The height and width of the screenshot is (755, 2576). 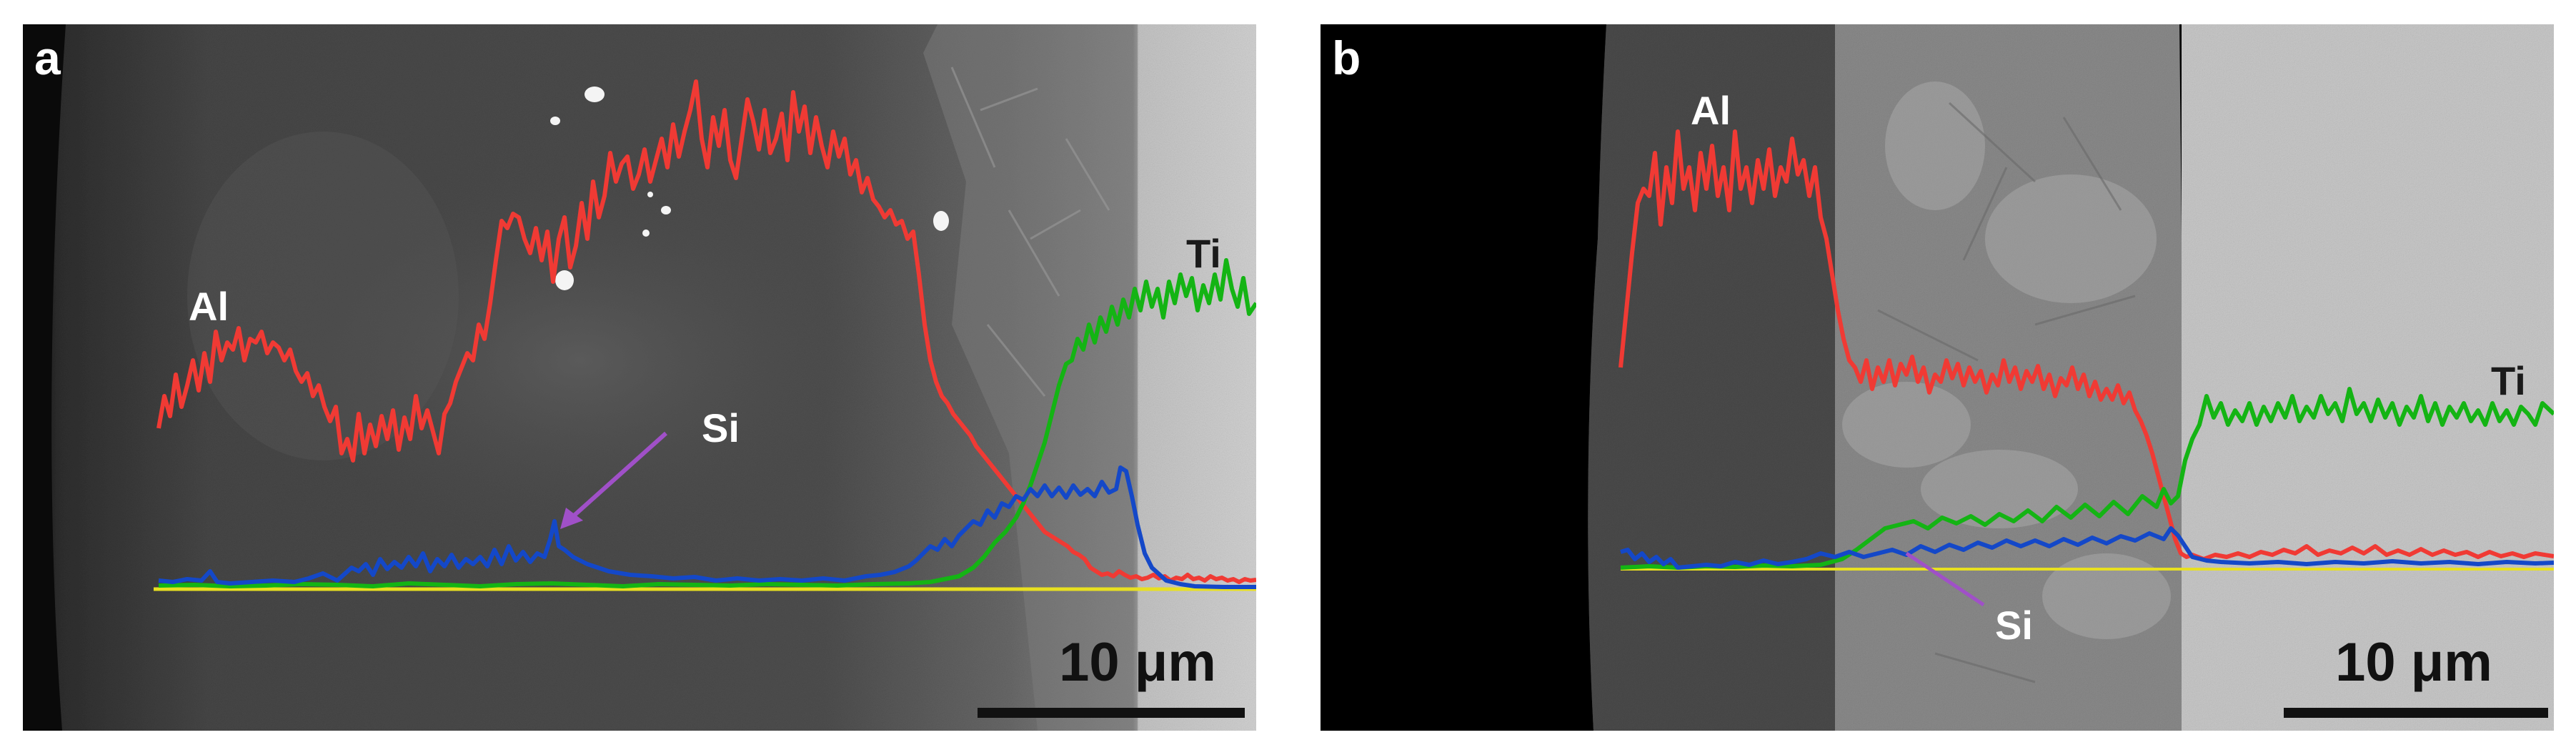 What do you see at coordinates (47, 57) in the screenshot?
I see `panel-letter-a: a` at bounding box center [47, 57].